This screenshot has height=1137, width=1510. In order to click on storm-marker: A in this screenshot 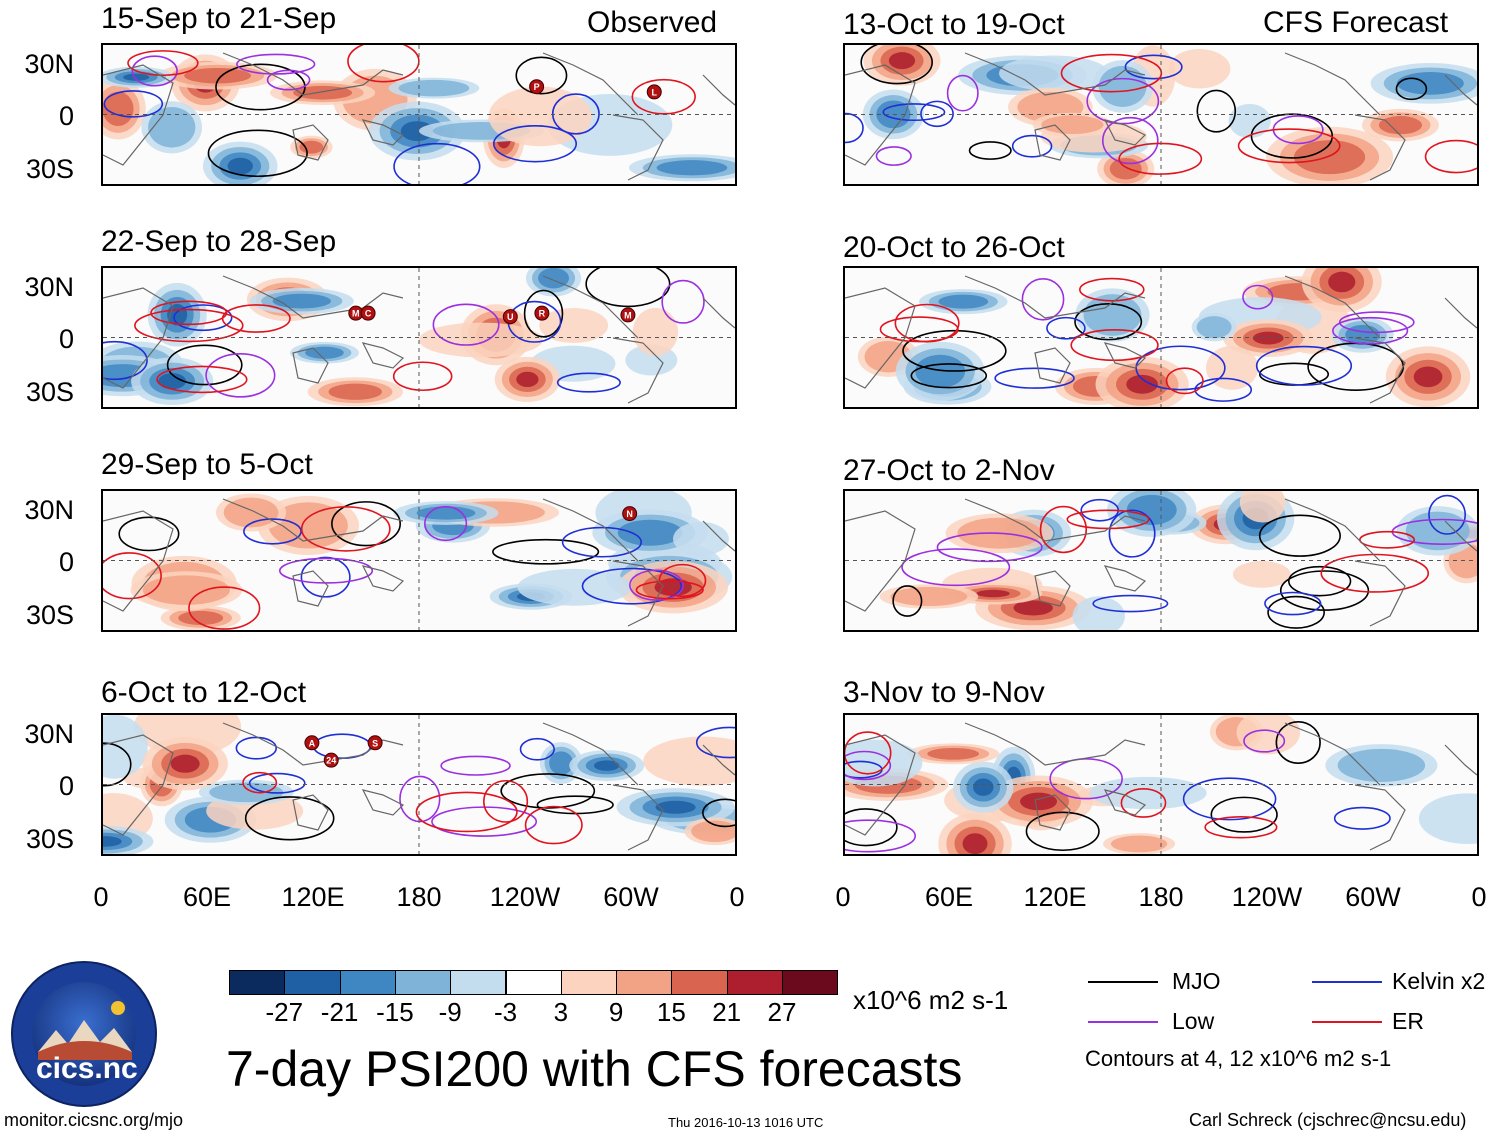, I will do `click(312, 743)`.